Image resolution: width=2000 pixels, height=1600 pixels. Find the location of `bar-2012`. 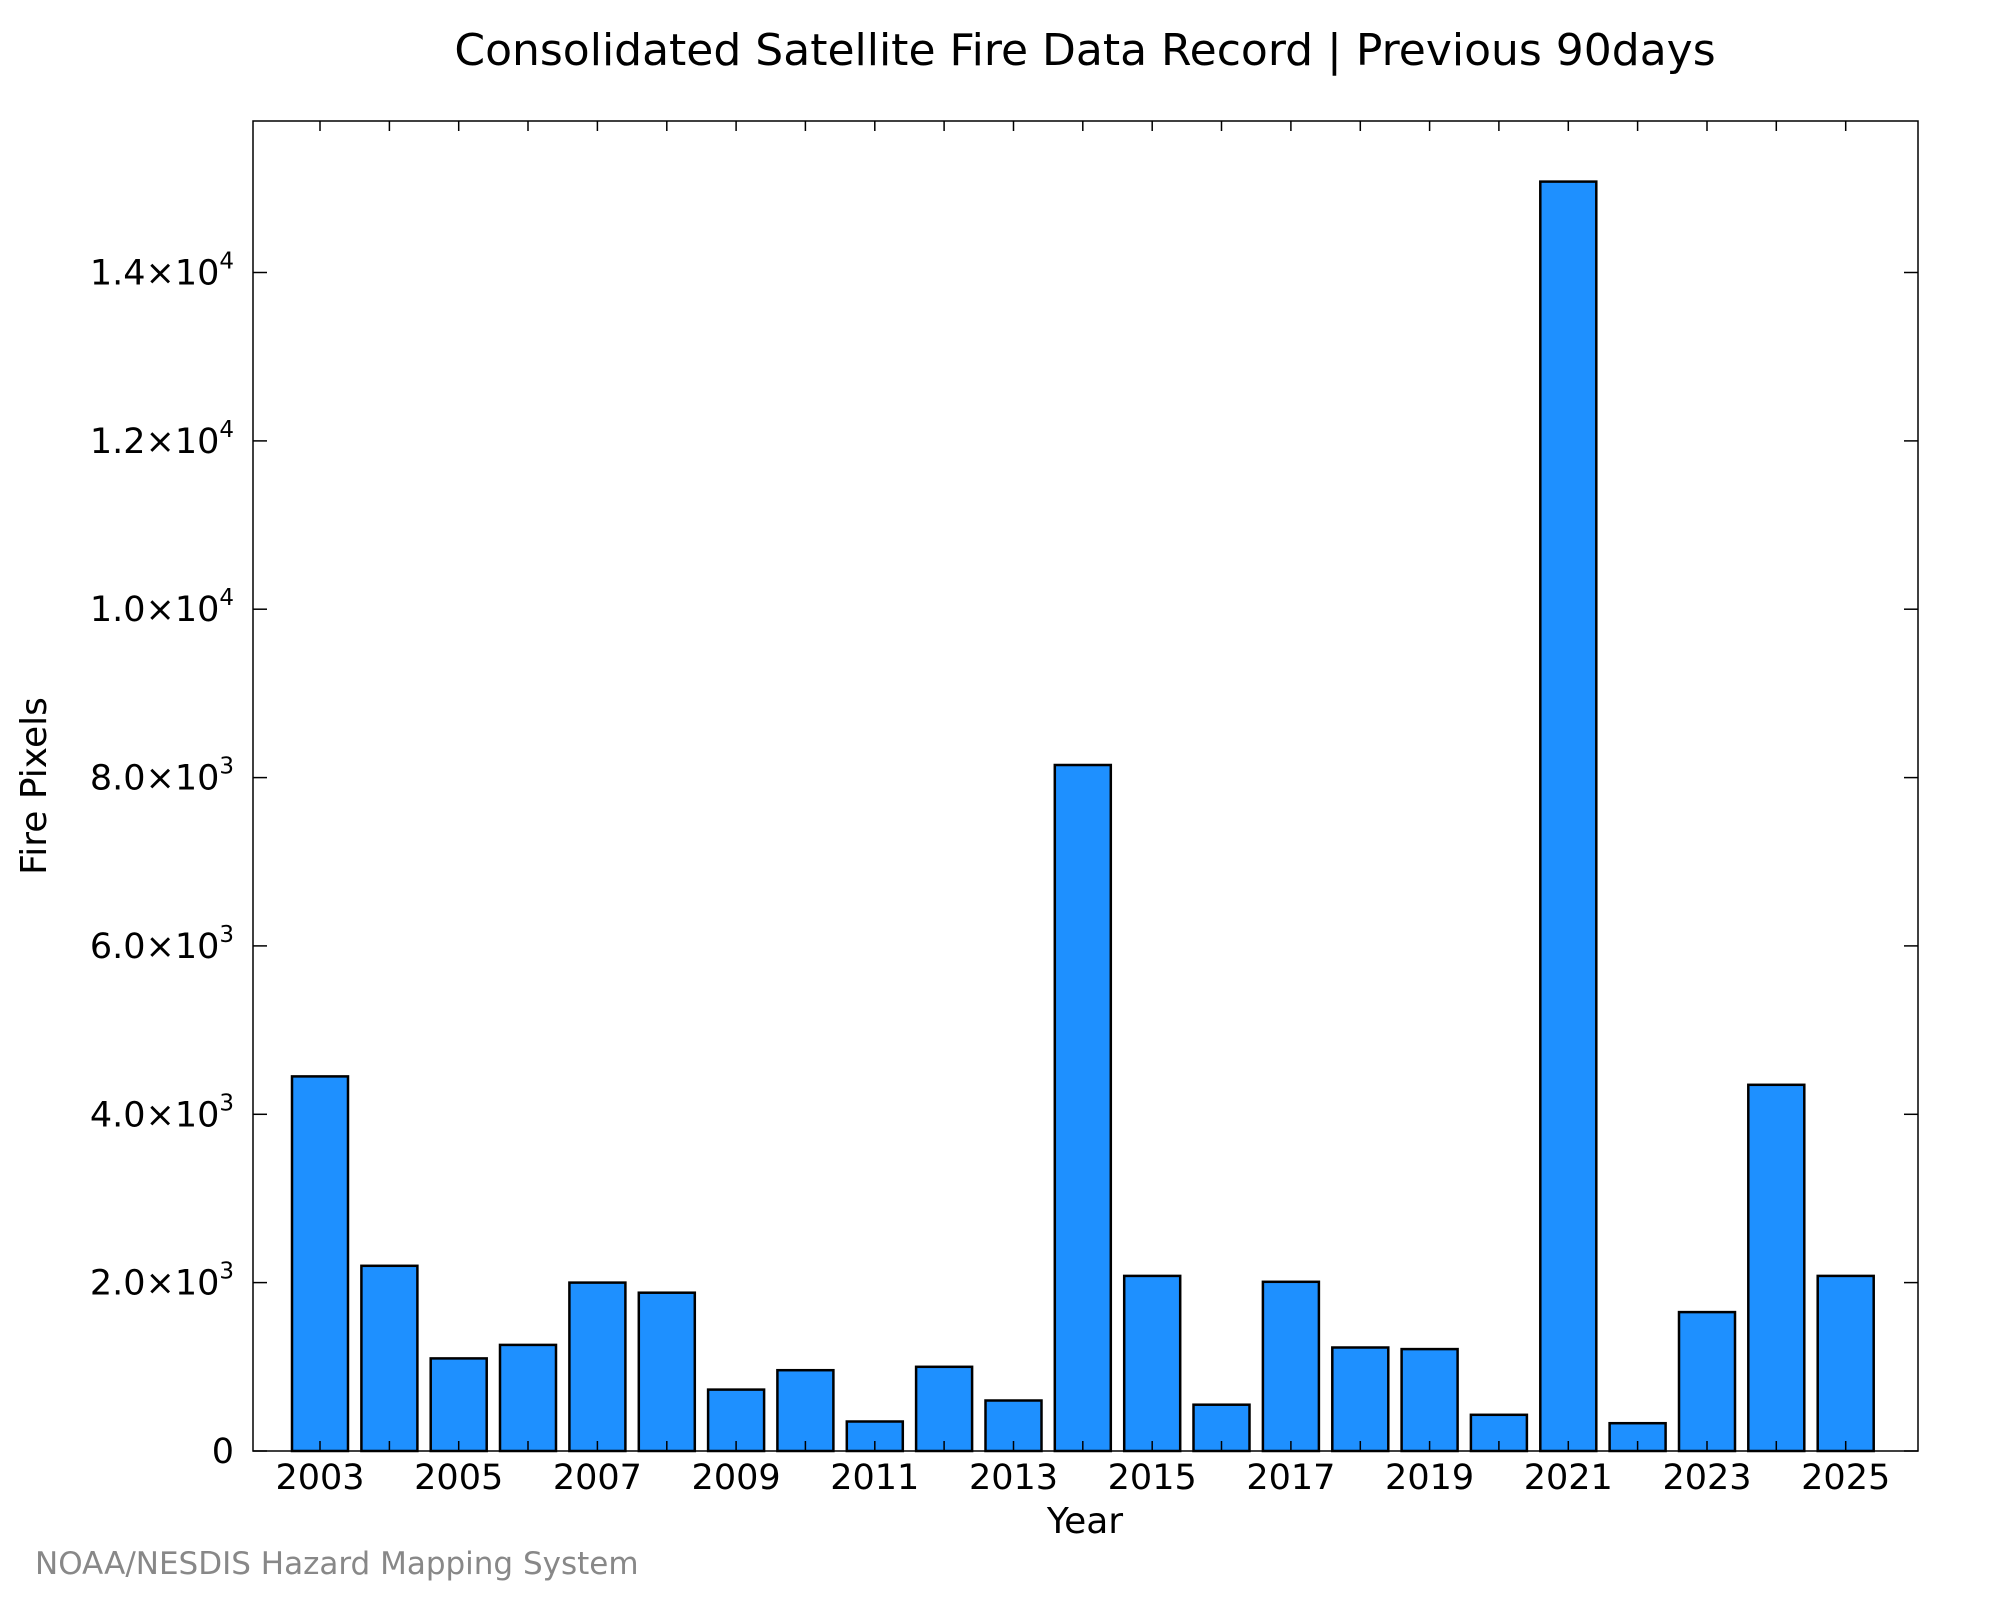

bar-2012 is located at coordinates (944, 1409).